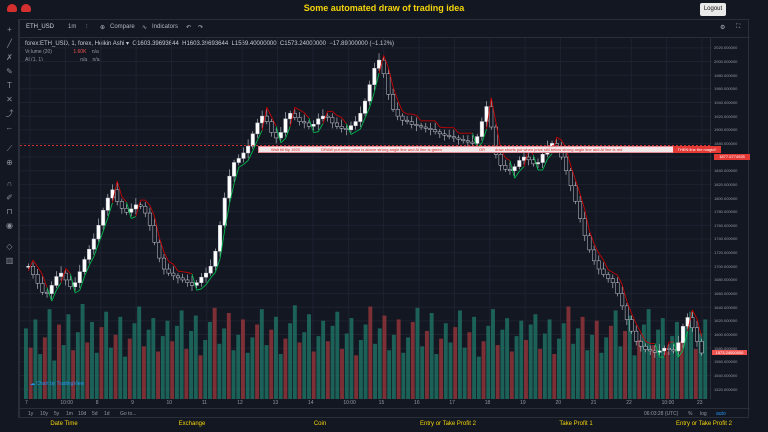 This screenshot has width=768, height=432. Describe the element at coordinates (103, 28) in the screenshot. I see `compare-icon: ⊕` at that location.